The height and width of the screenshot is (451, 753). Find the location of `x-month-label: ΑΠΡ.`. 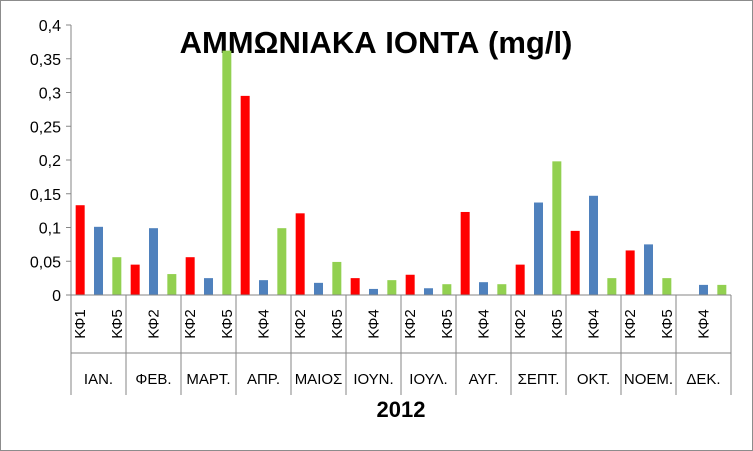

x-month-label: ΑΠΡ. is located at coordinates (263, 379).